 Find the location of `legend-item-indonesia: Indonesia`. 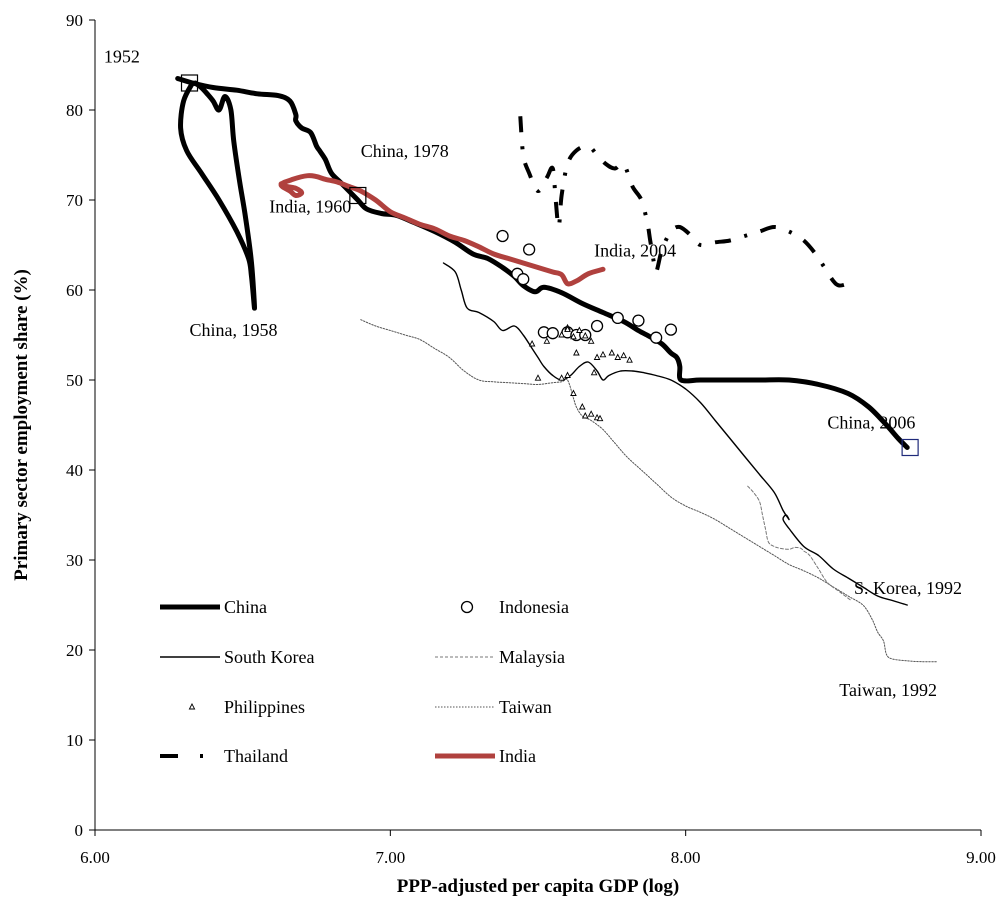

legend-item-indonesia: Indonesia is located at coordinates (514, 607).